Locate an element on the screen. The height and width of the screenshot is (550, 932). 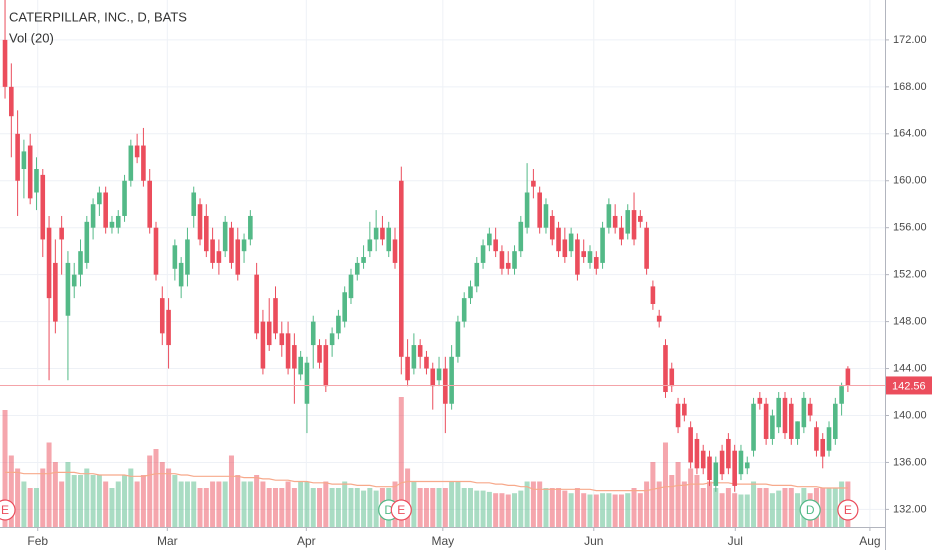
x-tick-label: Jun is located at coordinates (593, 541).